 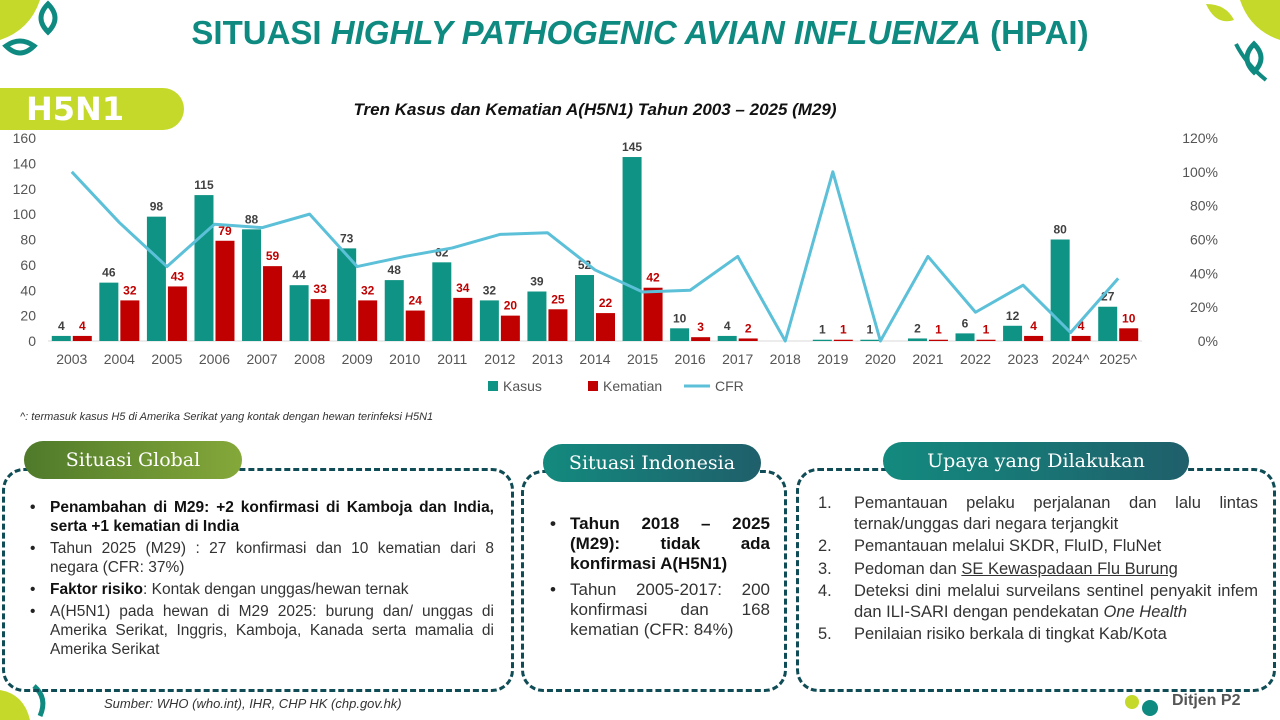 What do you see at coordinates (1071, 359) in the screenshot?
I see `x-tick-label: 2024^` at bounding box center [1071, 359].